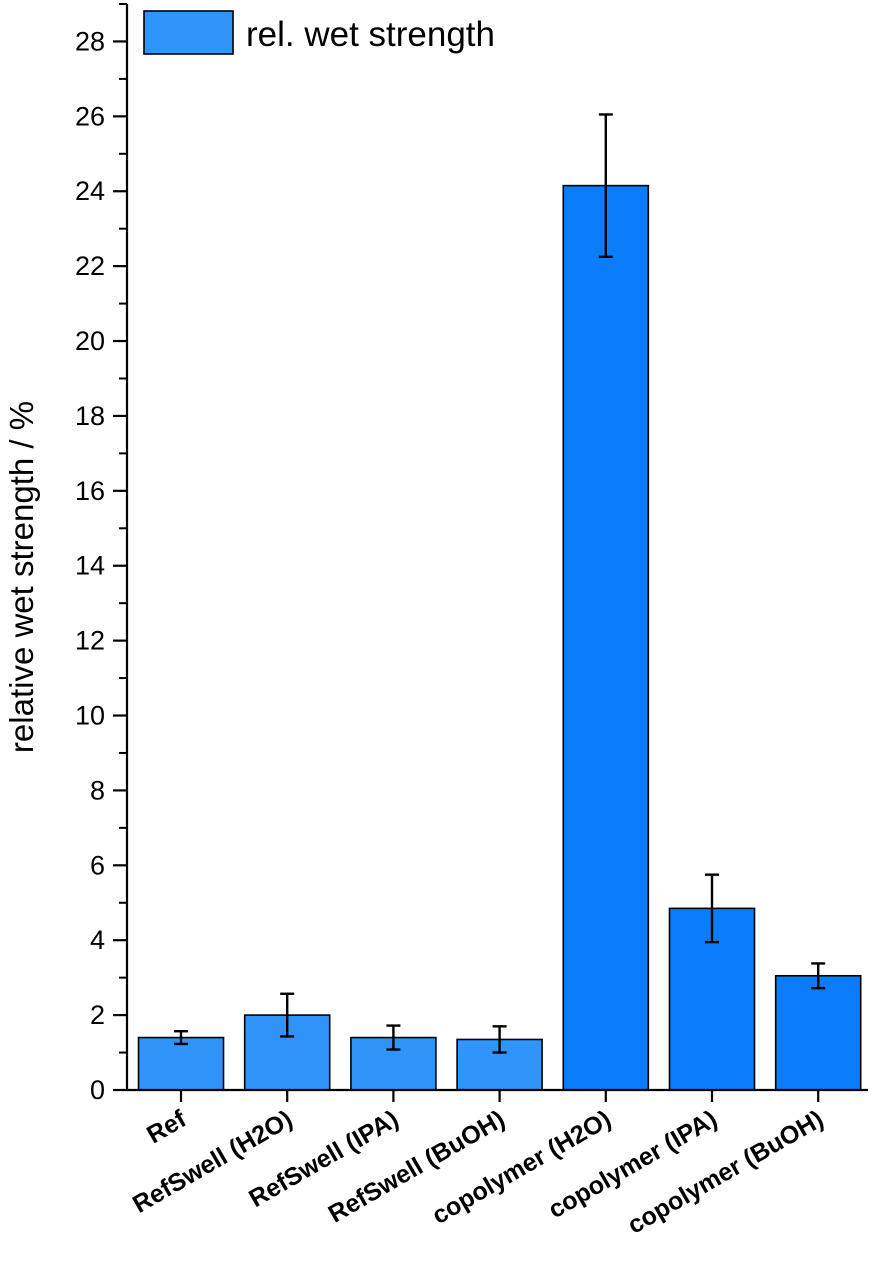  Describe the element at coordinates (188, 32) in the screenshot. I see `legend-swatch` at that location.